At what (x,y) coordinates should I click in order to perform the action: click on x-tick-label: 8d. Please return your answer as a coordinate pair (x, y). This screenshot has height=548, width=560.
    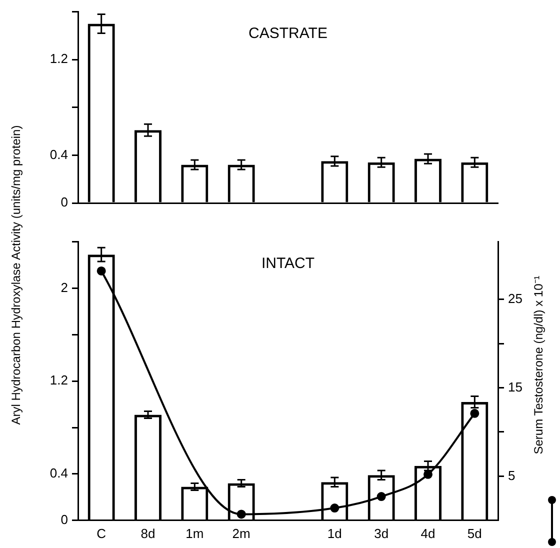
    Looking at the image, I should click on (148, 533).